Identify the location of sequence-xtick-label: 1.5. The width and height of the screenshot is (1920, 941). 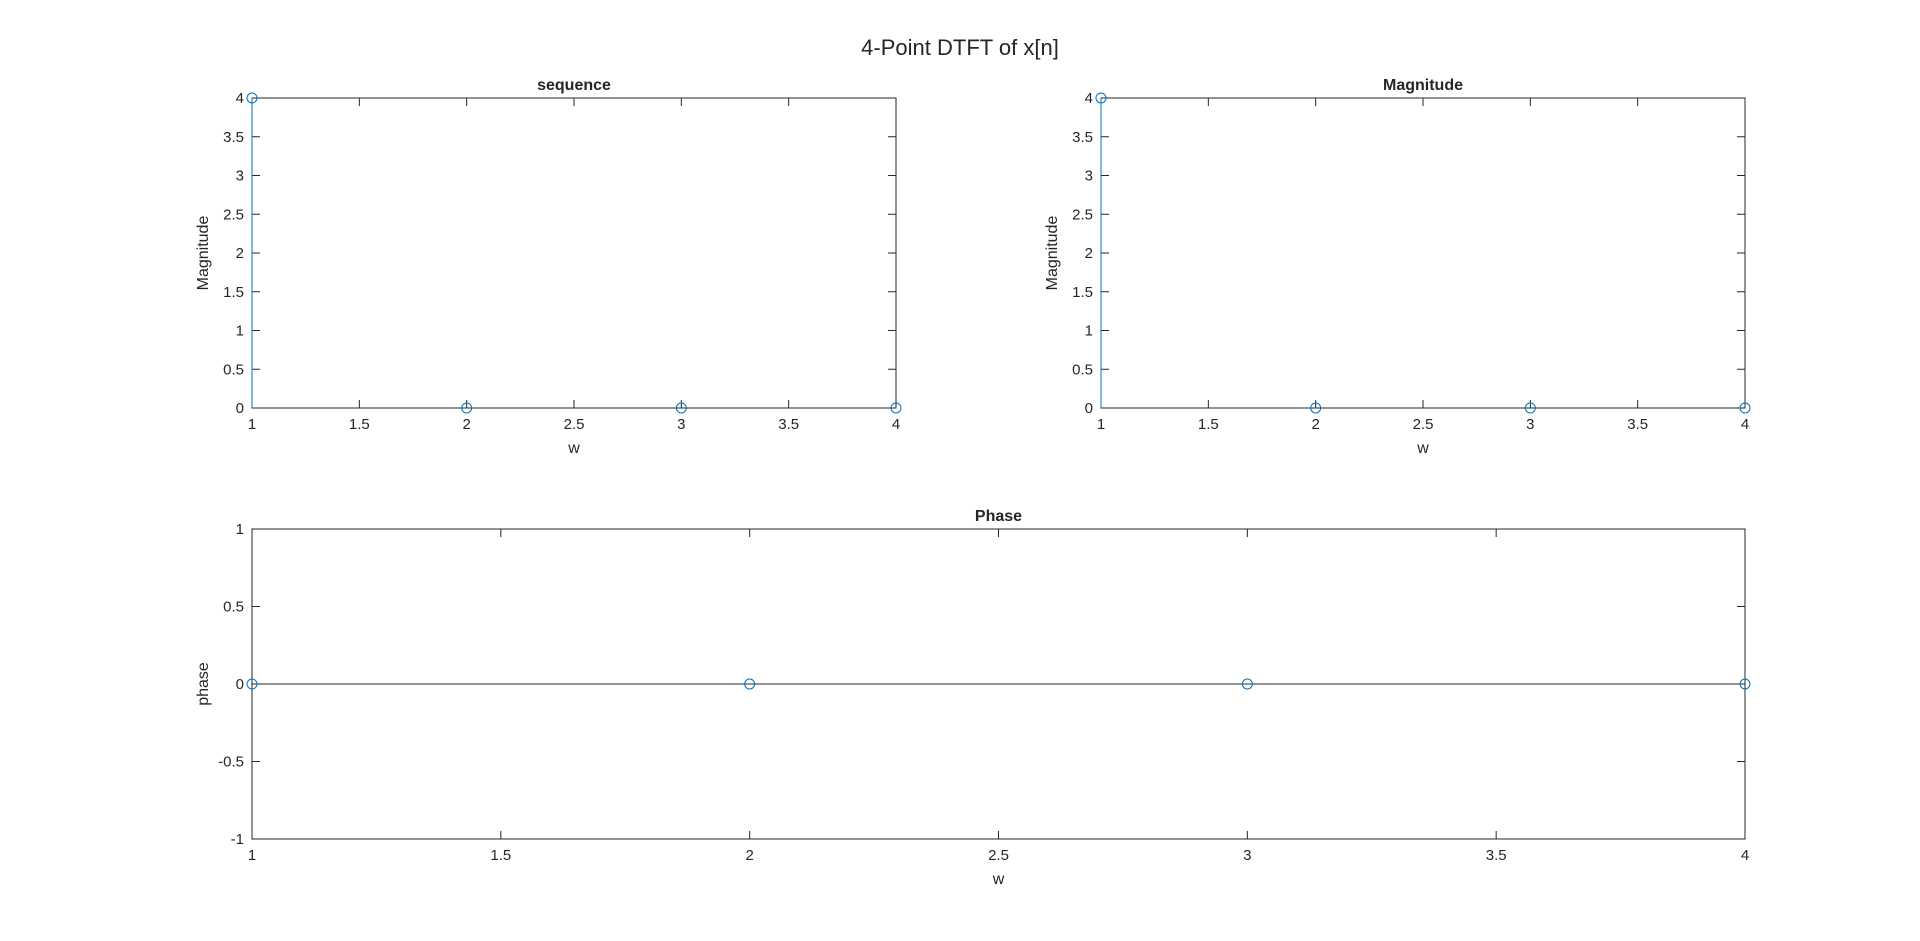
(359, 424).